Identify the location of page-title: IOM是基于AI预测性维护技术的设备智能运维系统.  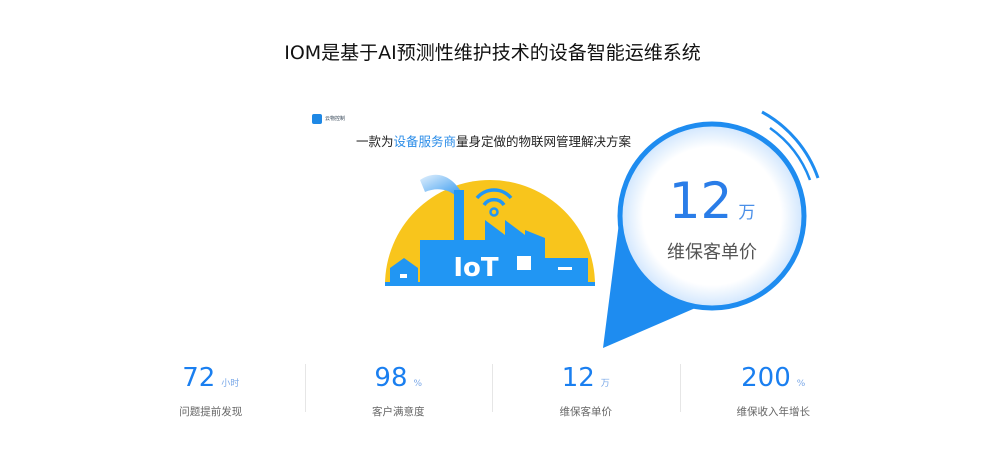
(492, 53).